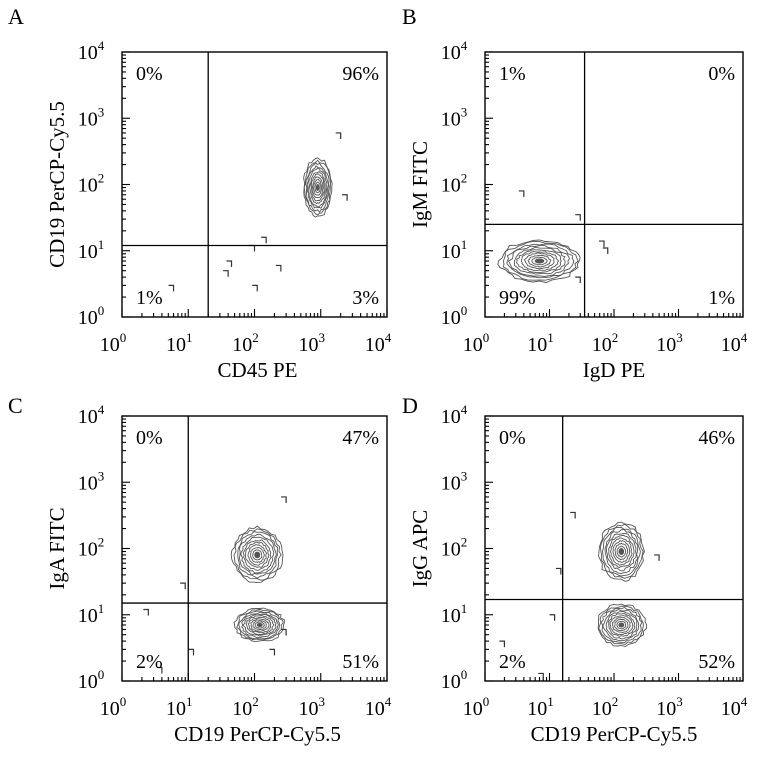 The width and height of the screenshot is (759, 768). I want to click on panel-d-x-tick-label: 10⁴, so click(734, 707).